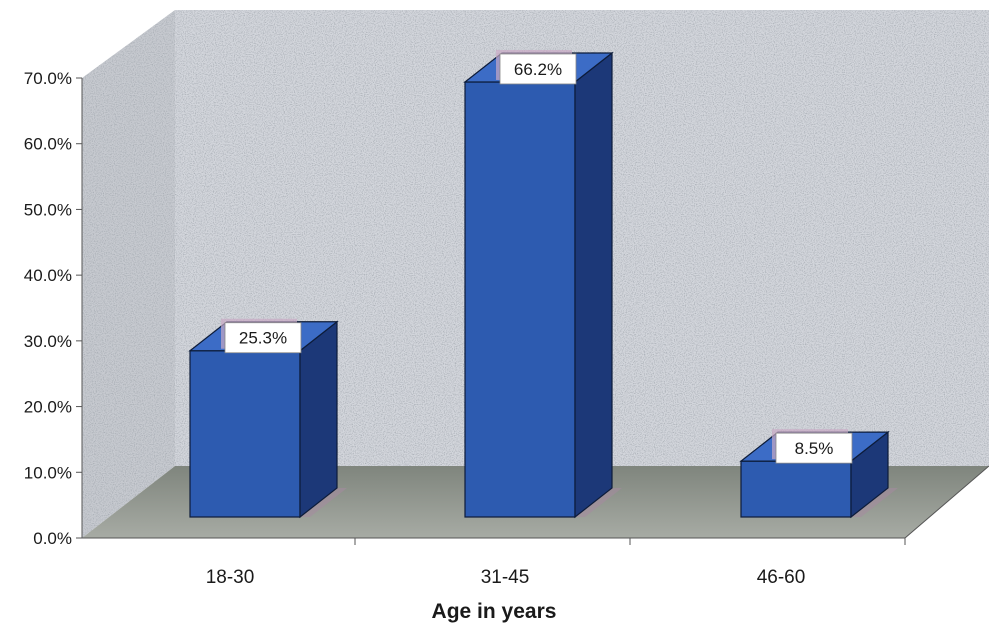  Describe the element at coordinates (505, 577) in the screenshot. I see `x-category-label: 31-45` at that location.